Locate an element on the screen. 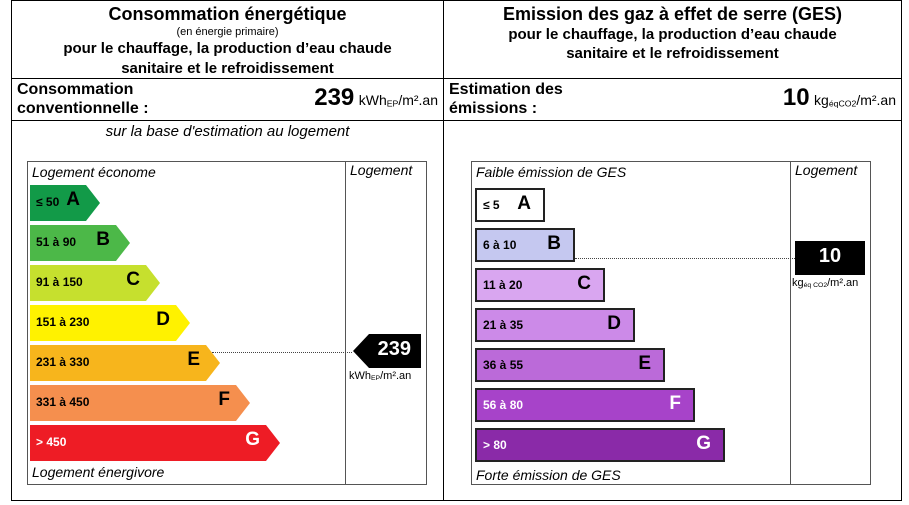 The width and height of the screenshot is (909, 505). ges-class-letter: D is located at coordinates (614, 323).